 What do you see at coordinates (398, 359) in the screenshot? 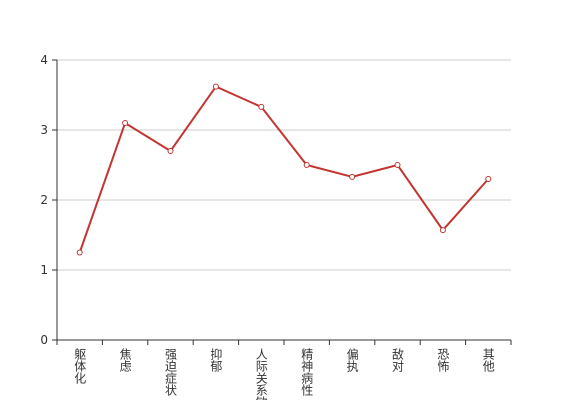
I see `x-tick-label: 敌对` at bounding box center [398, 359].